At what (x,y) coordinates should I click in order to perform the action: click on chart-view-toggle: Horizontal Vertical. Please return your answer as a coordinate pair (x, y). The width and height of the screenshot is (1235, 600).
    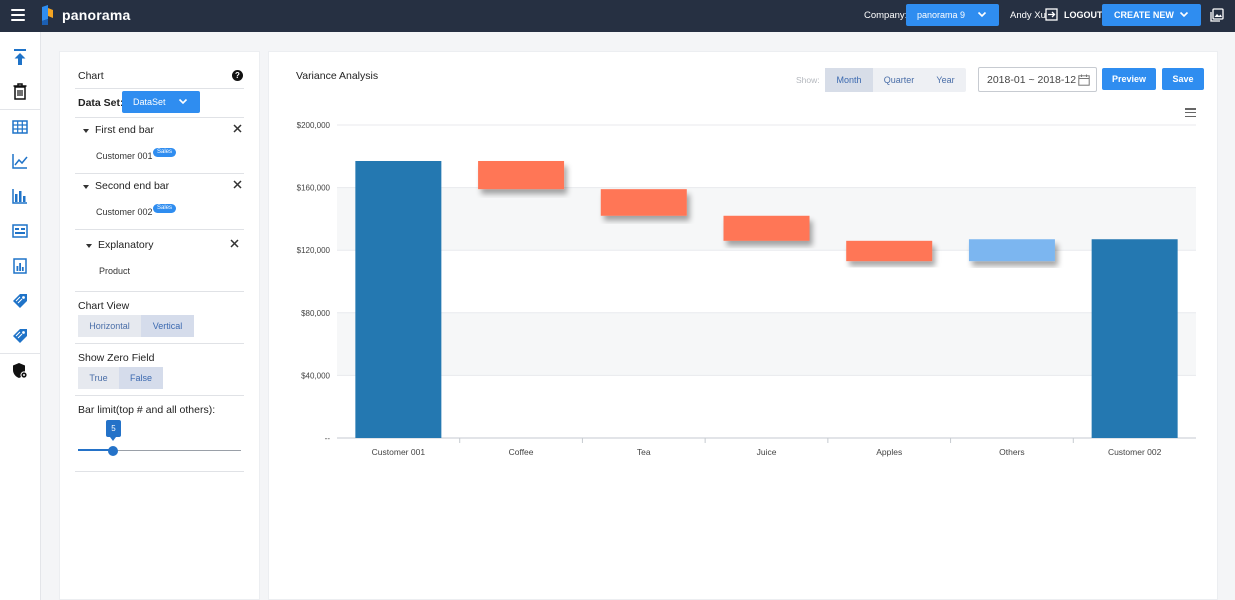
    Looking at the image, I should click on (136, 326).